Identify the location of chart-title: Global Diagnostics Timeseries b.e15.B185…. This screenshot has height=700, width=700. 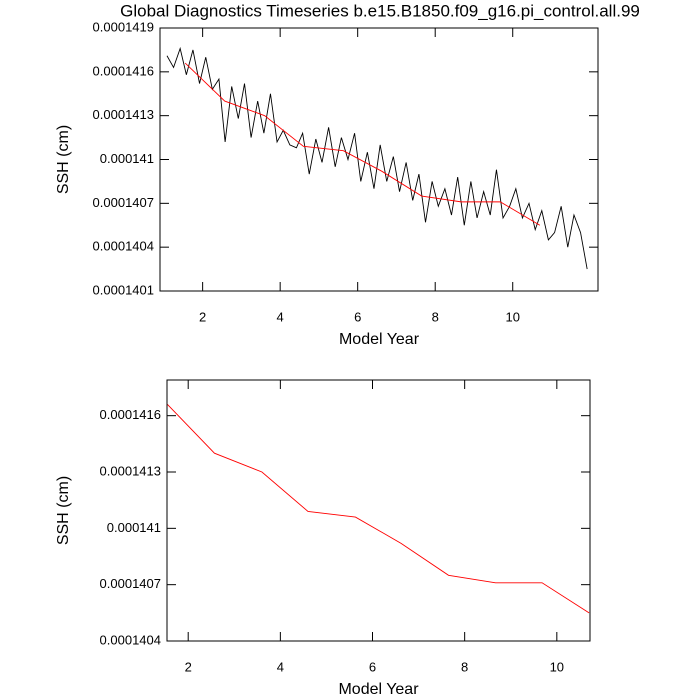
(380, 10).